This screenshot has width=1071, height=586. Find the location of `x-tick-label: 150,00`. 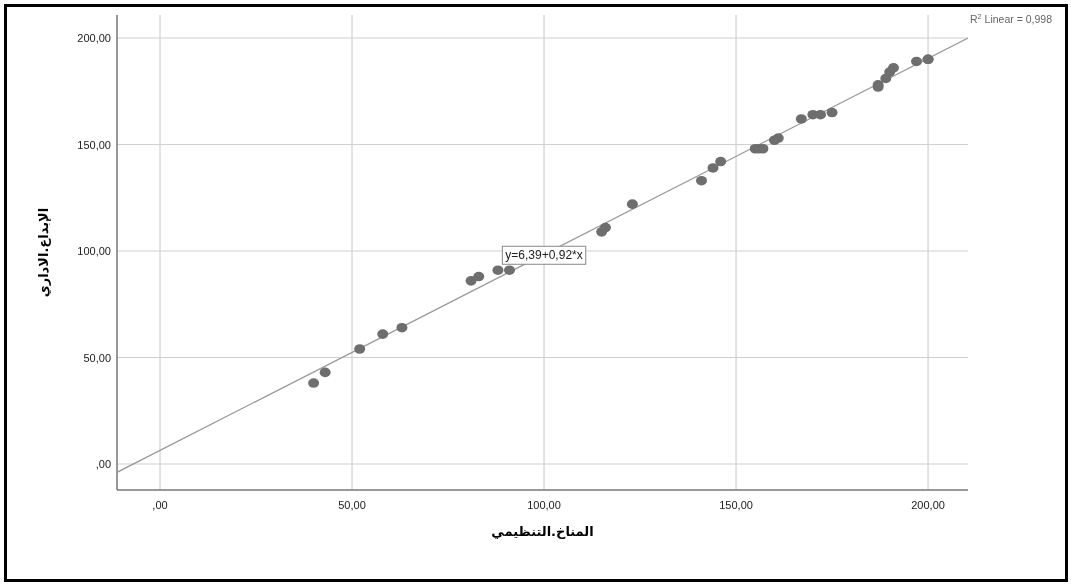

x-tick-label: 150,00 is located at coordinates (736, 505).